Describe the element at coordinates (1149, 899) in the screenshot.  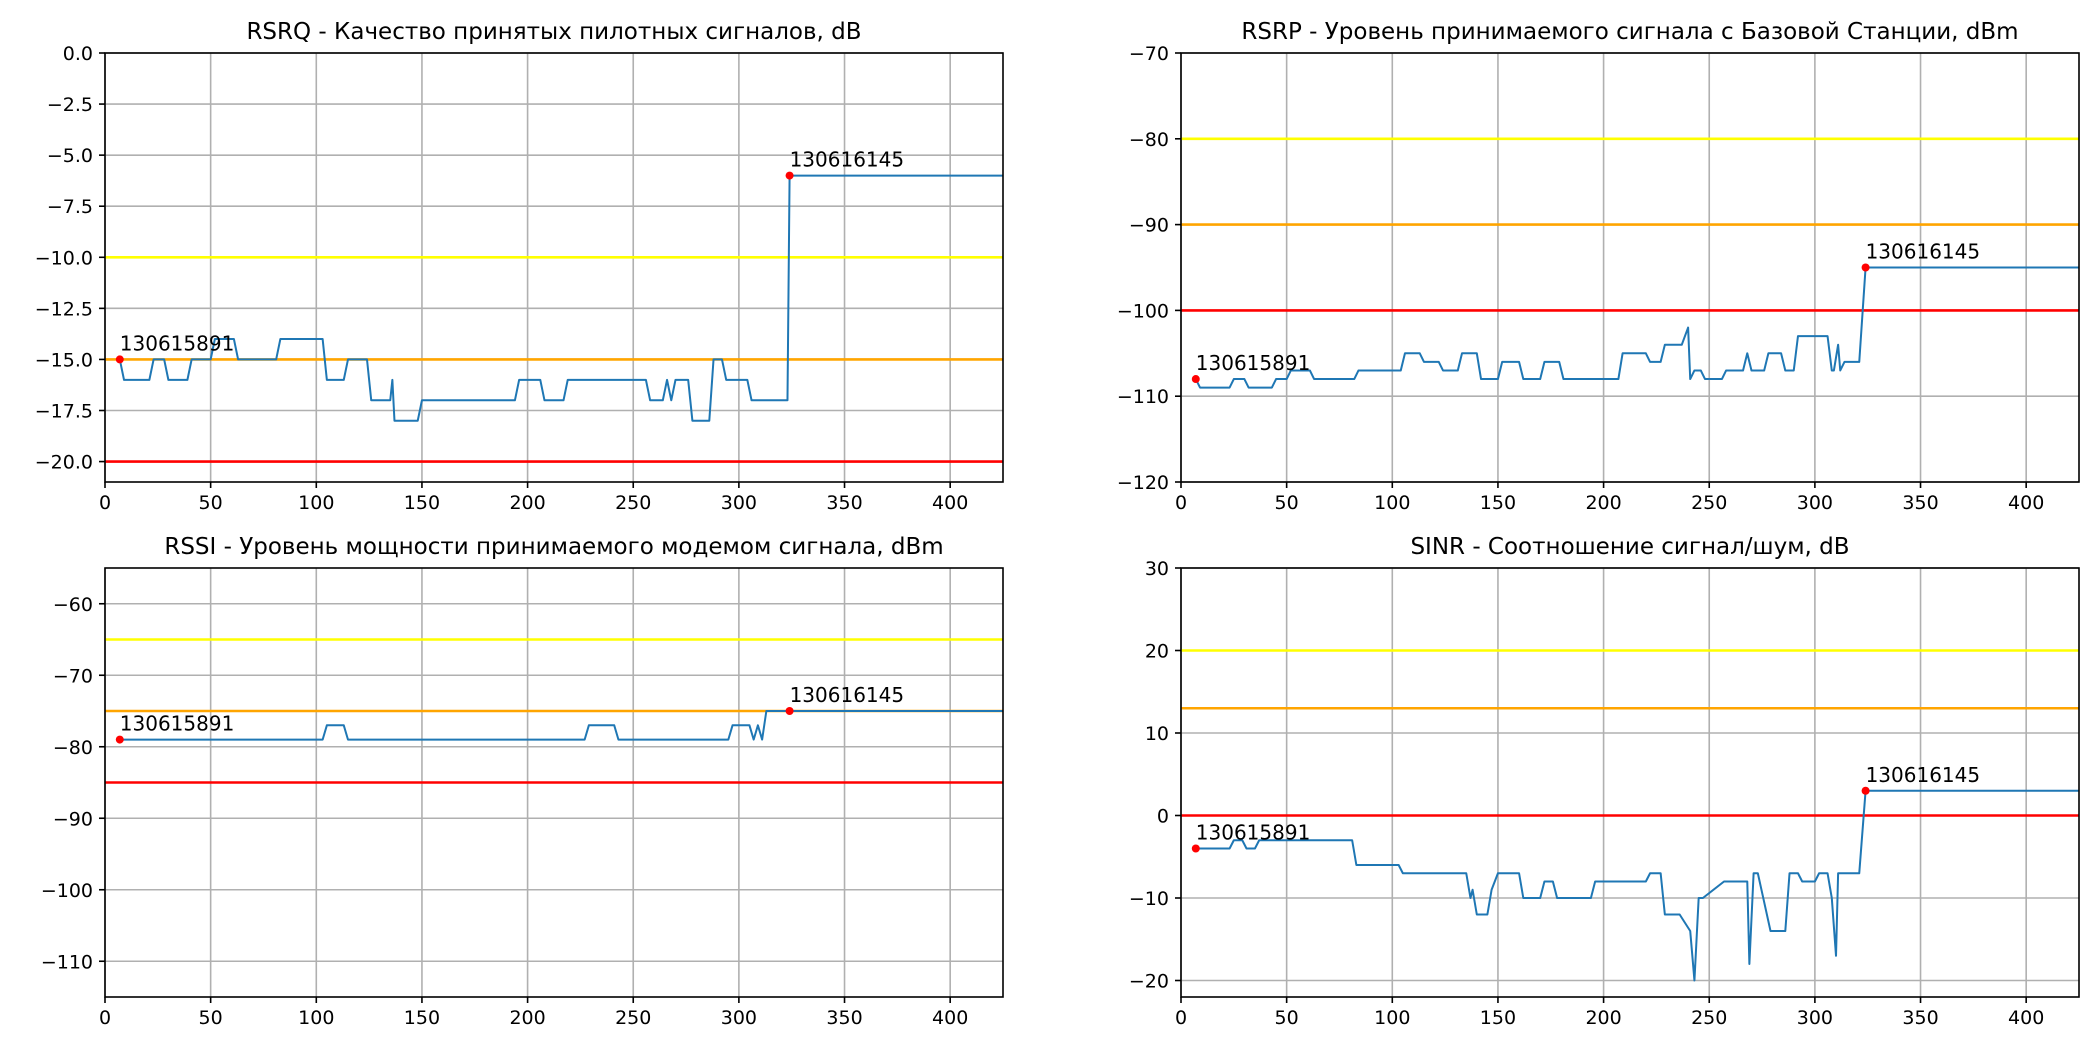
I see `sinr-y-tick-label-4: −10` at that location.